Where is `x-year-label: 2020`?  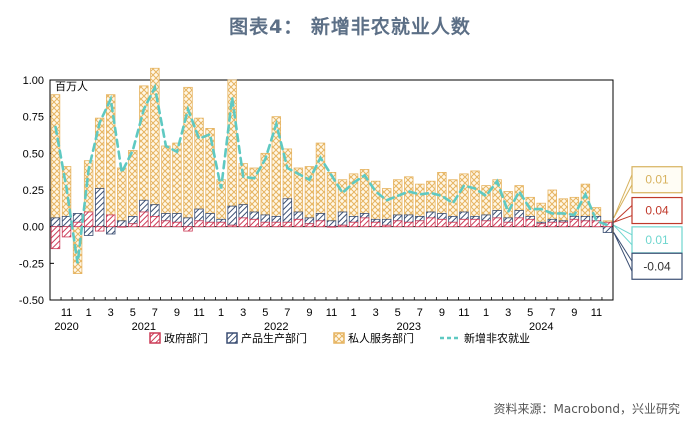 x-year-label: 2020 is located at coordinates (66, 327).